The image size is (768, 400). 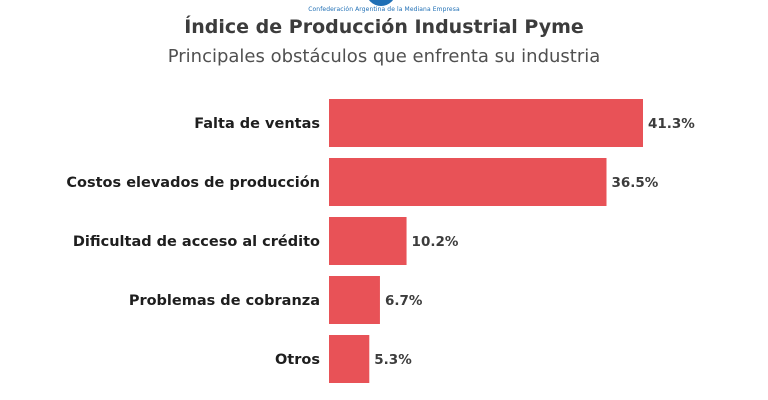 I want to click on category-label: Dificultad de acceso al crédito, so click(x=196, y=242).